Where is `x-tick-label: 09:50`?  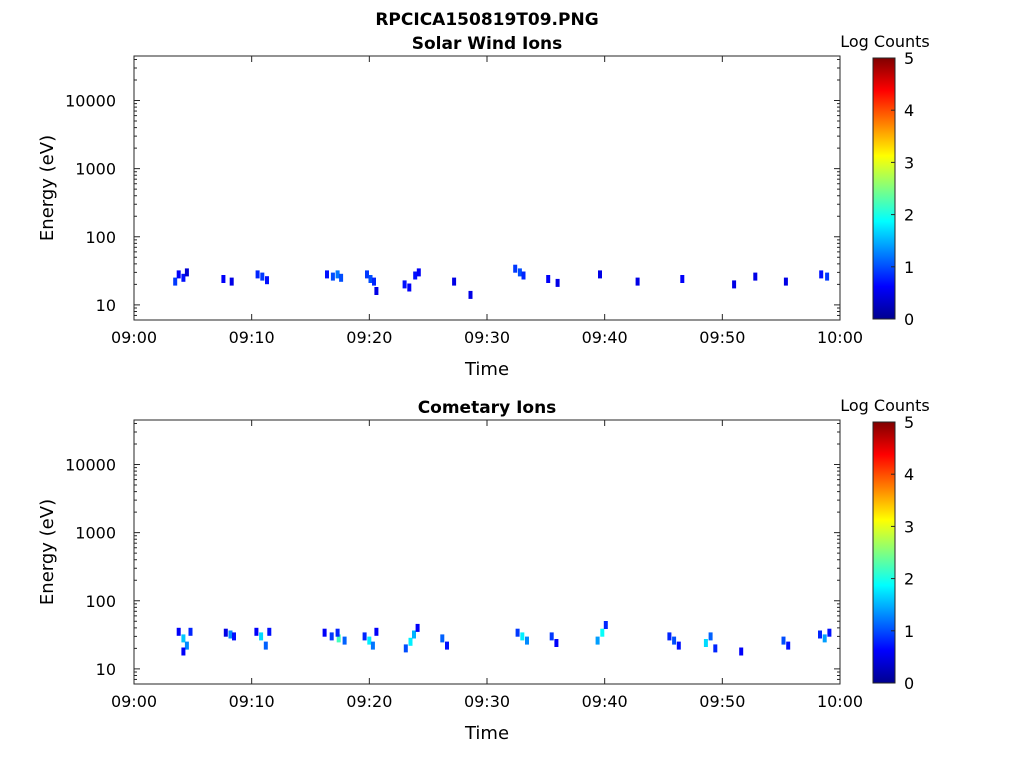 x-tick-label: 09:50 is located at coordinates (722, 701).